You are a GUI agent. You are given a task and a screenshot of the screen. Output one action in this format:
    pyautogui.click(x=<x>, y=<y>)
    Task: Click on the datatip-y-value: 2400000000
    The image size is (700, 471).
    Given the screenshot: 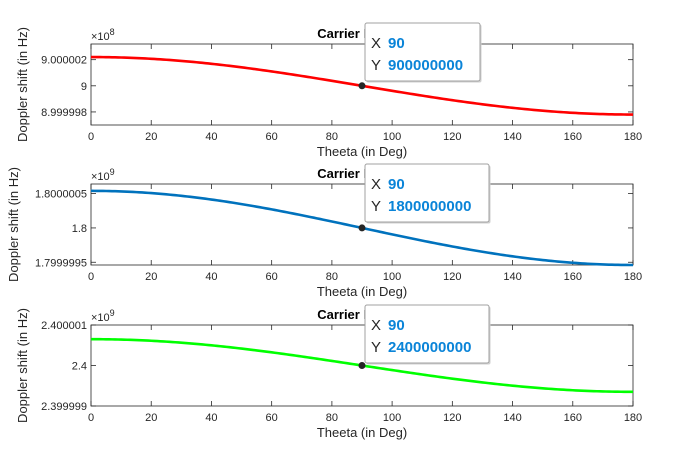 What is the action you would take?
    pyautogui.click(x=429, y=347)
    